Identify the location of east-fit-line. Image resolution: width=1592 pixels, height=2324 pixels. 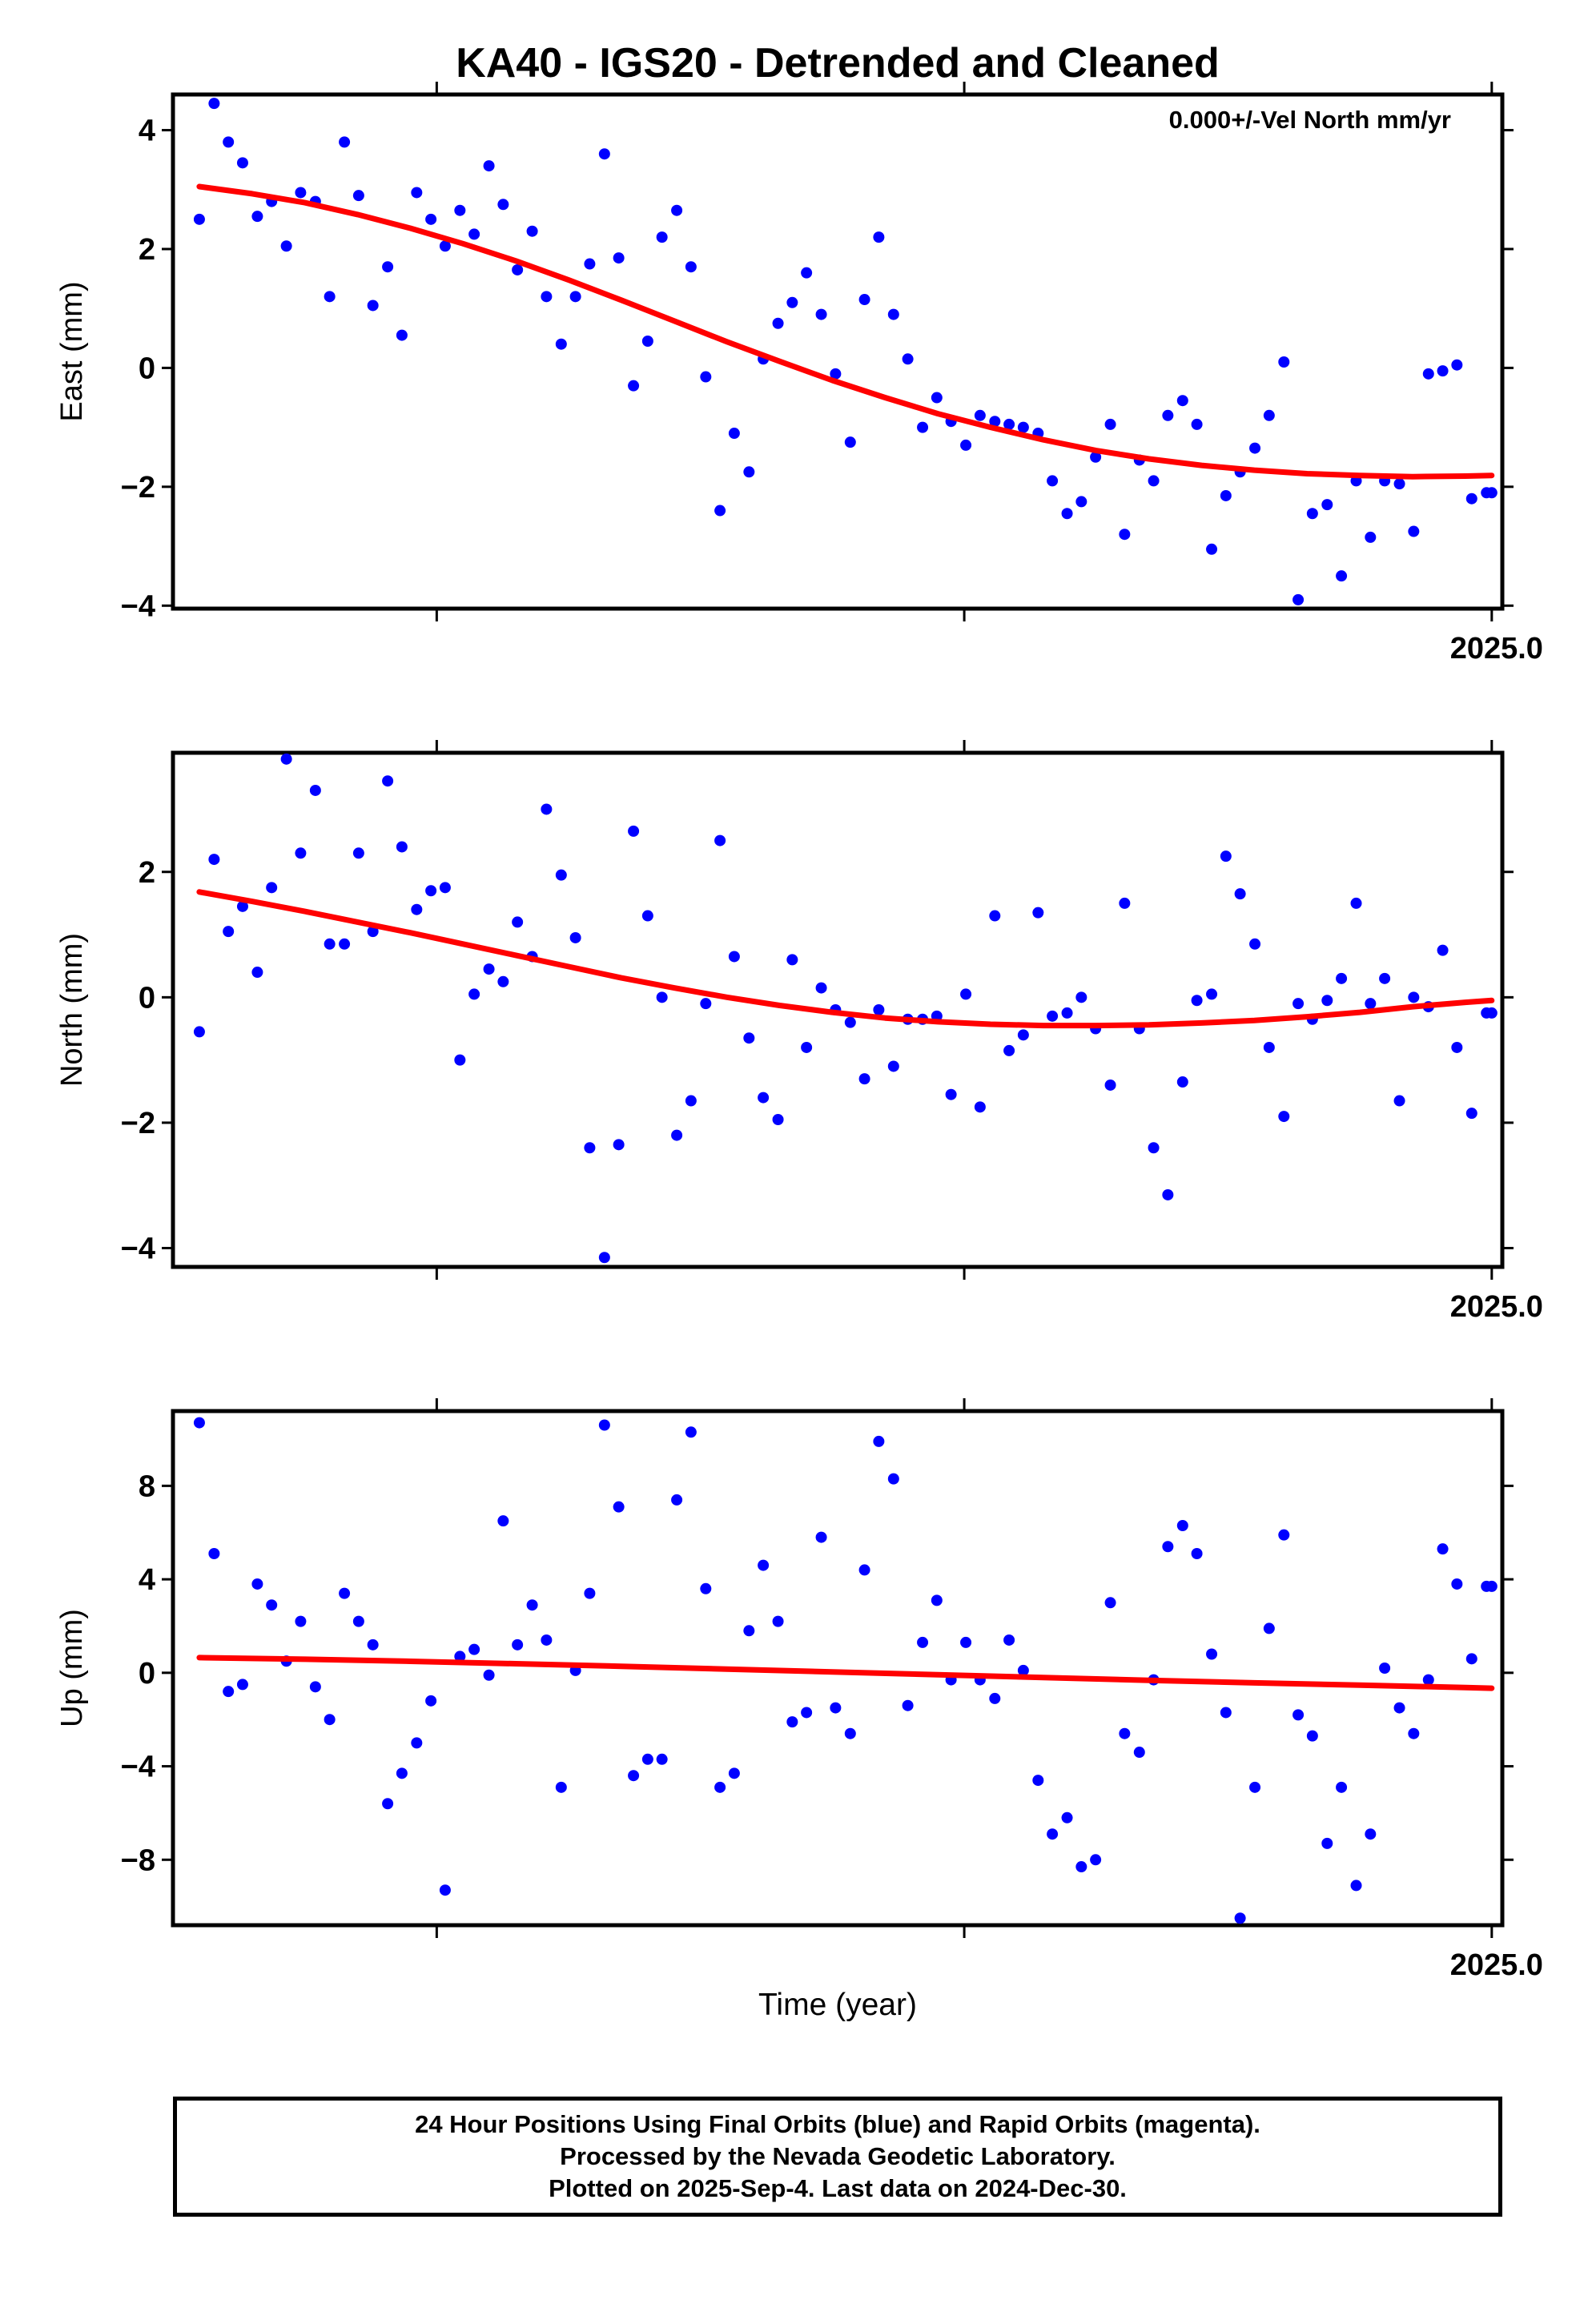
(846, 331).